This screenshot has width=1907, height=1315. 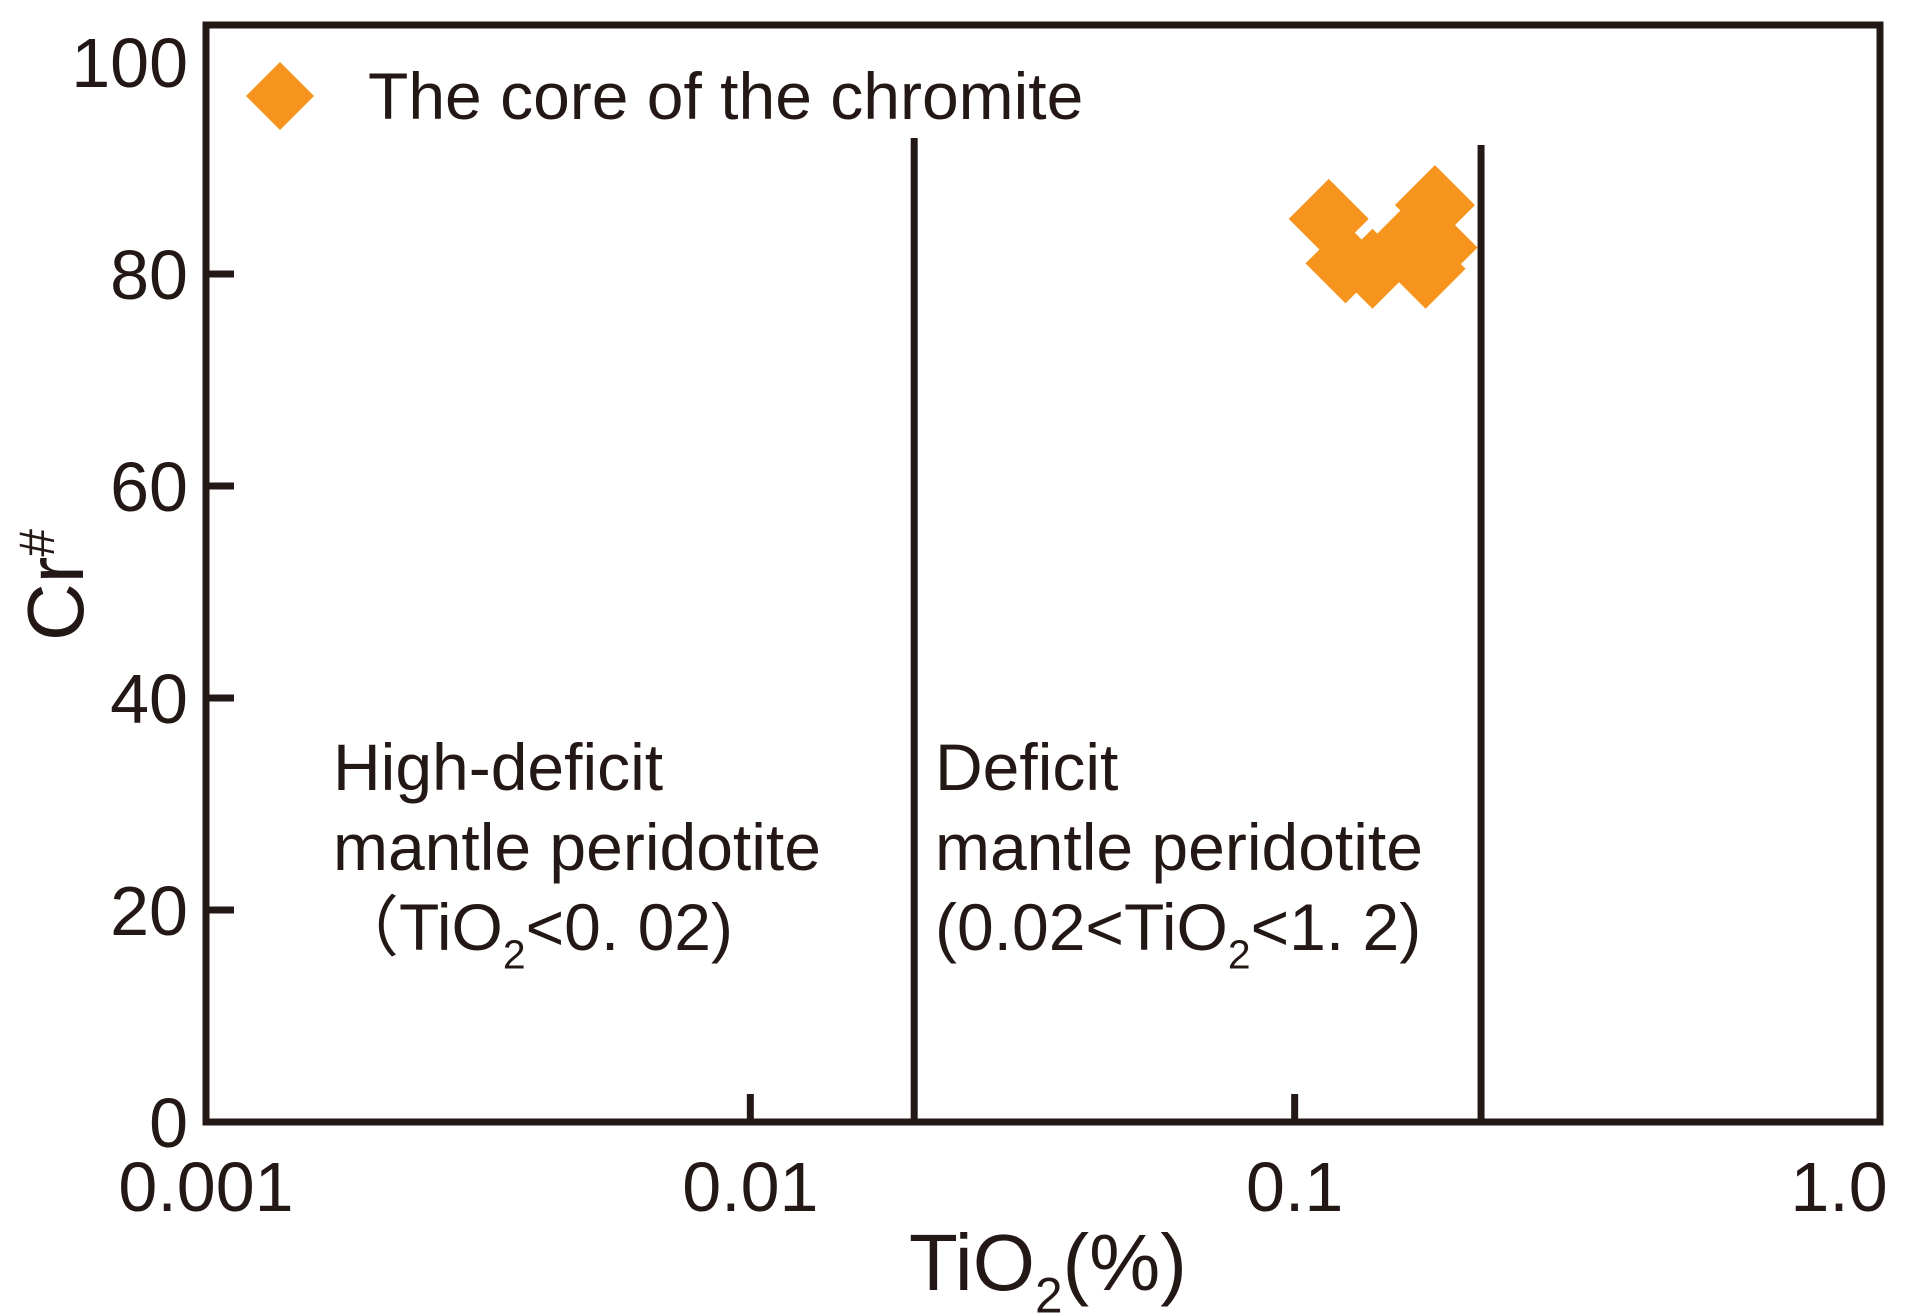 What do you see at coordinates (725, 96) in the screenshot?
I see `legend-label: The core of the chromite` at bounding box center [725, 96].